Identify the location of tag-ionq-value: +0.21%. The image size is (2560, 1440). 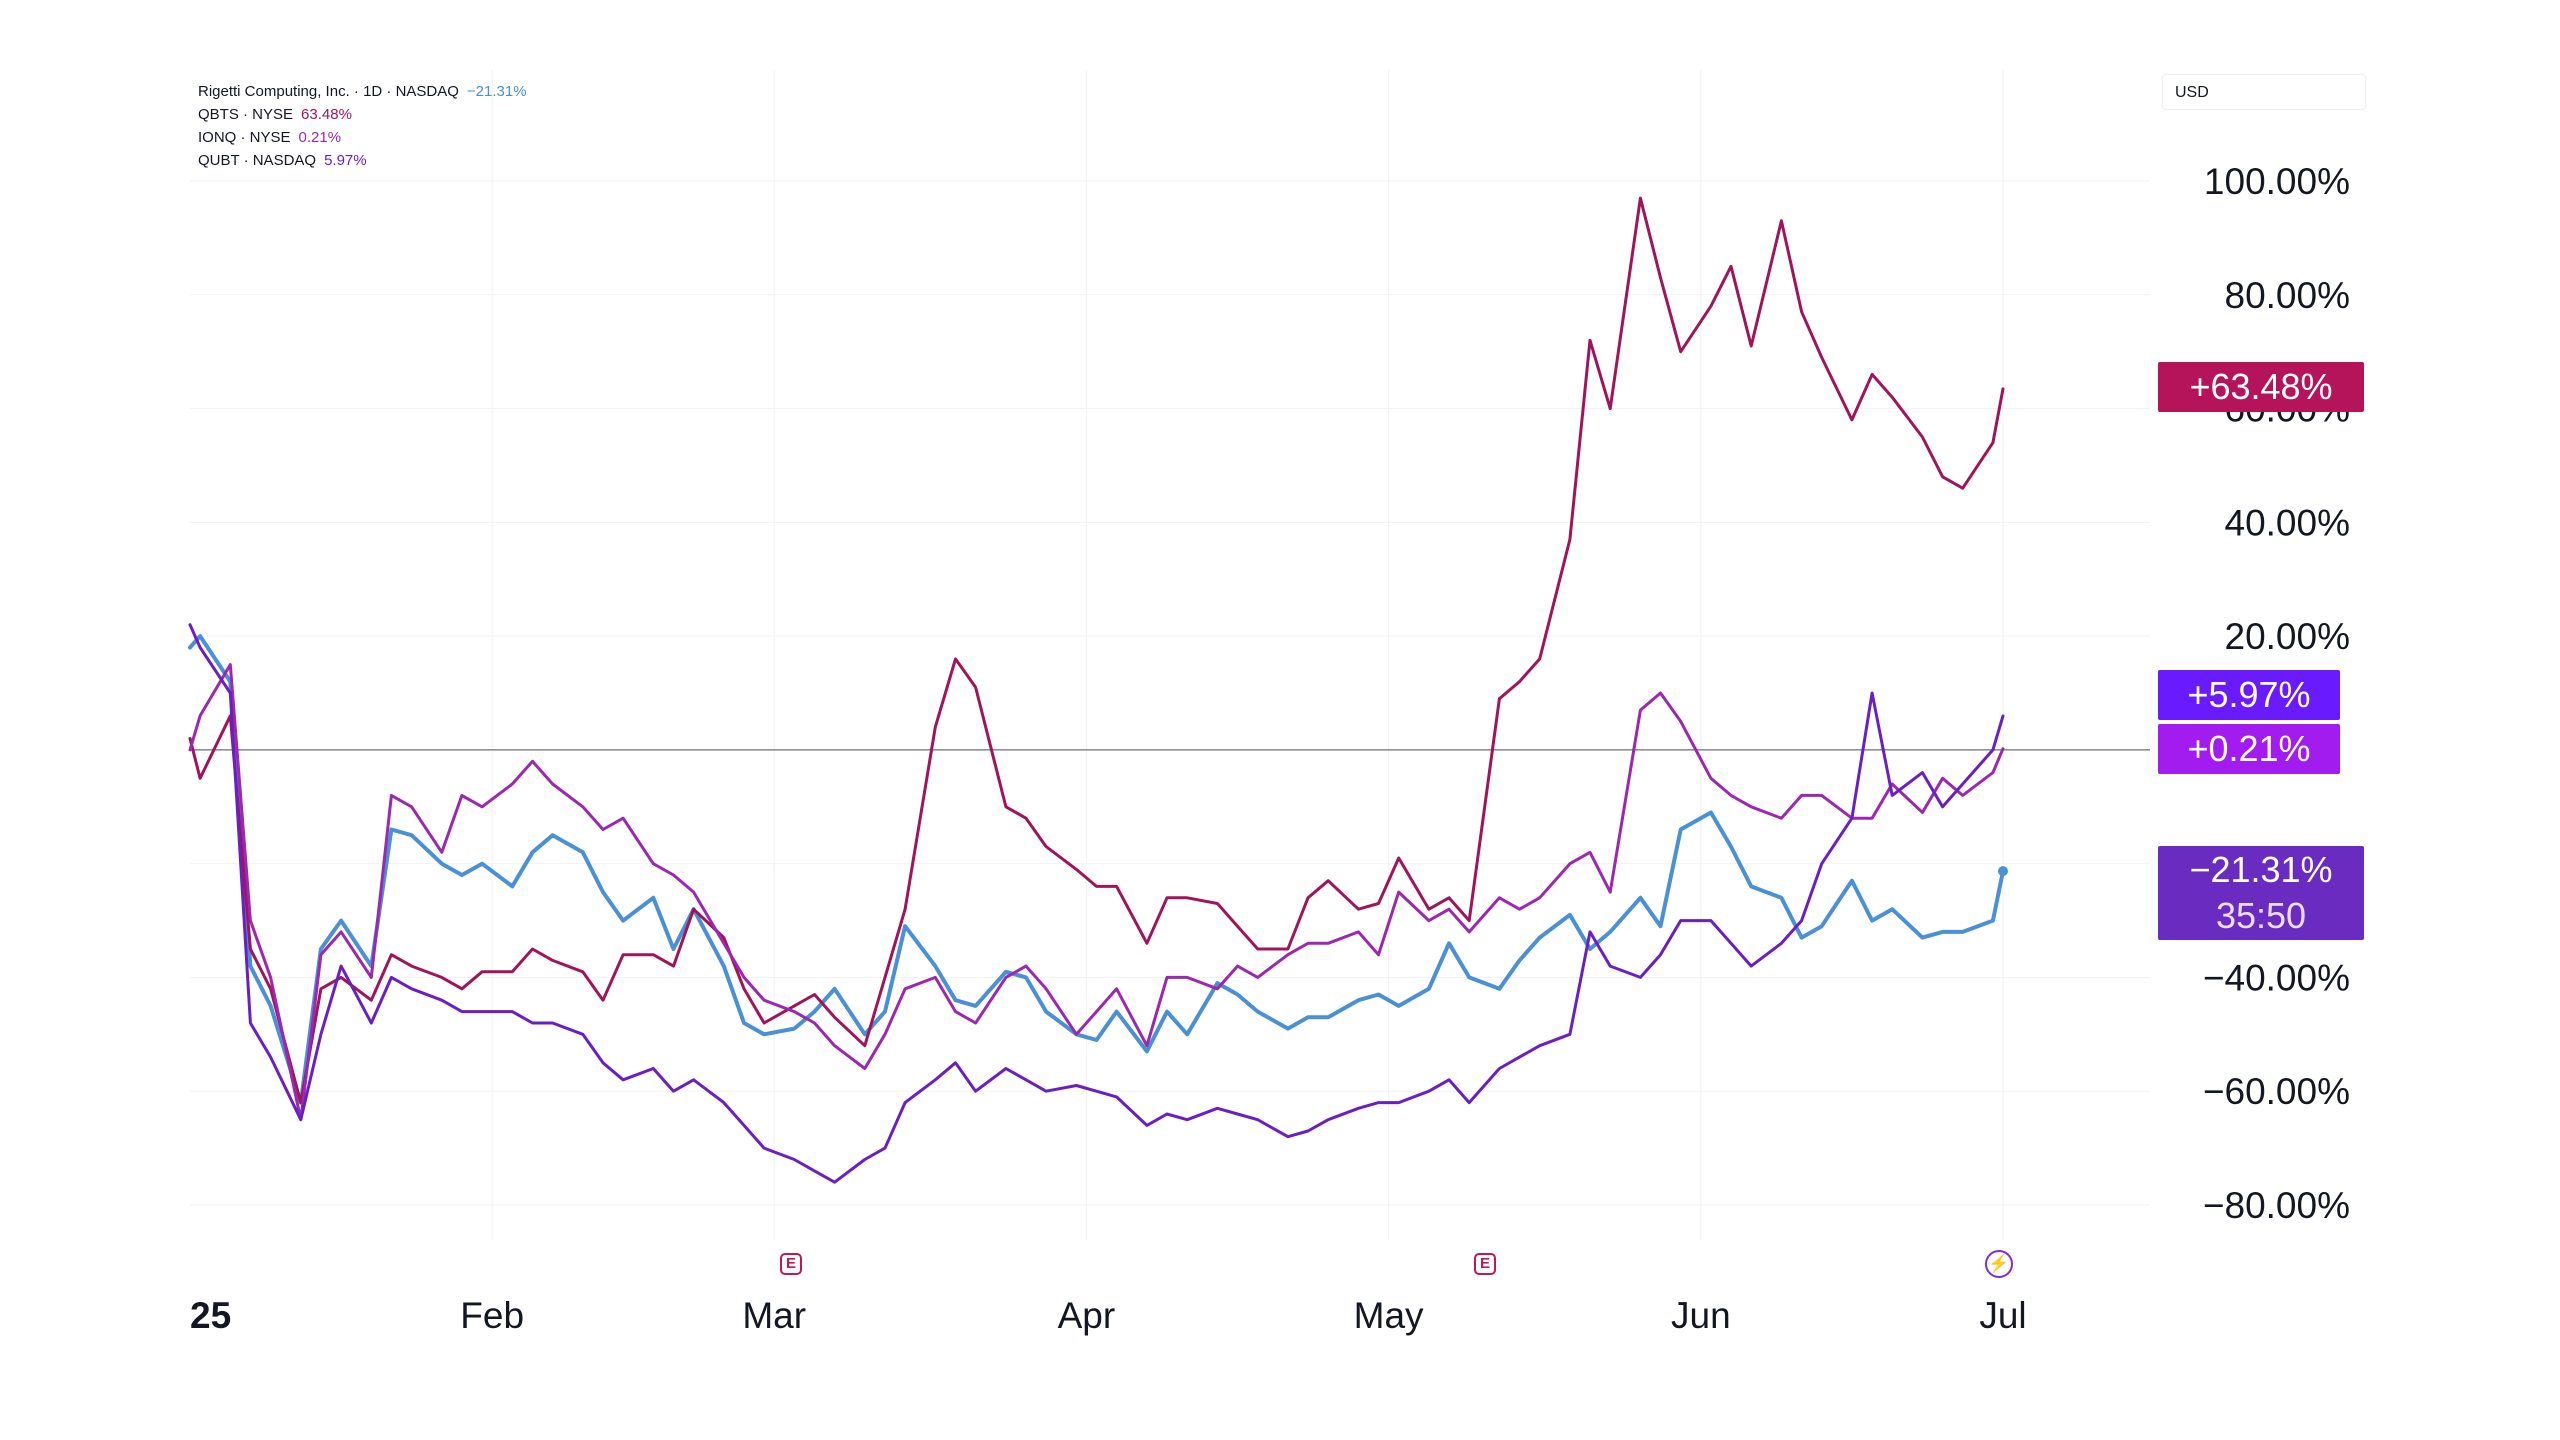
(2249, 748).